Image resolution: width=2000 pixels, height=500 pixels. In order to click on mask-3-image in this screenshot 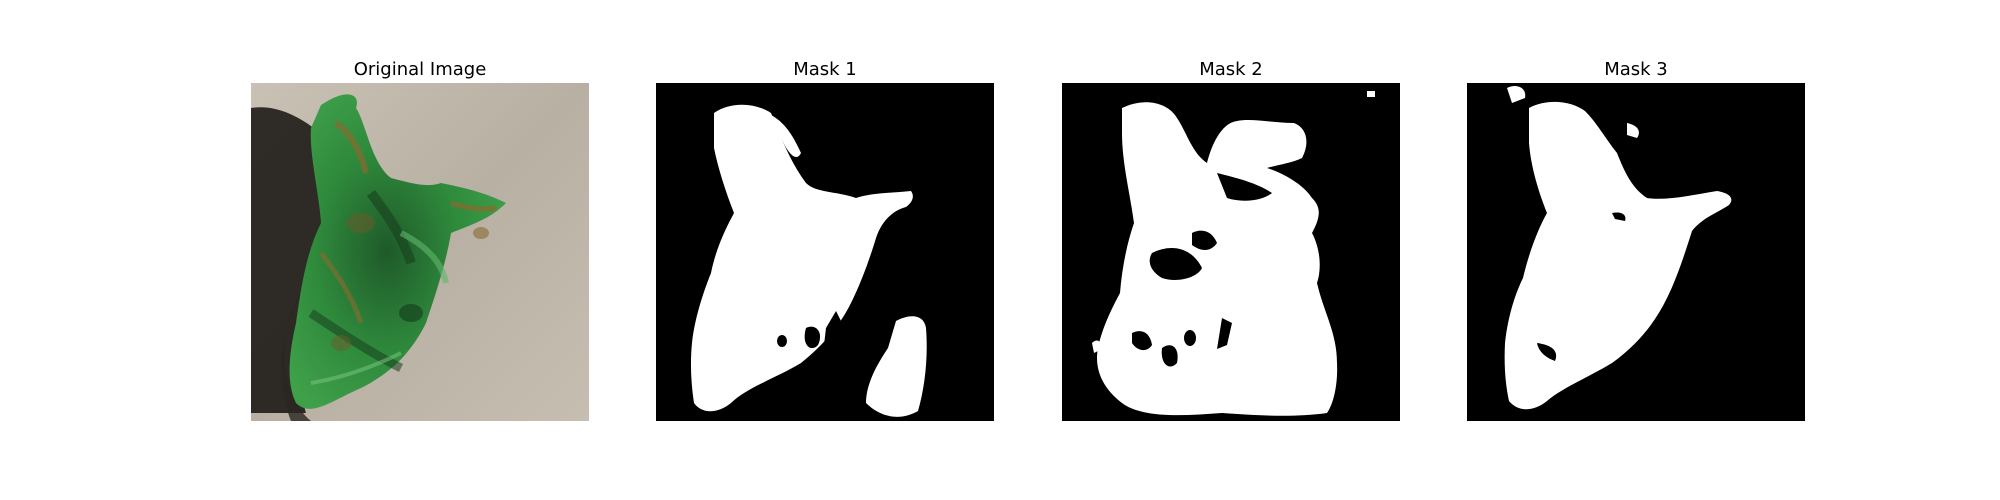, I will do `click(1636, 252)`.